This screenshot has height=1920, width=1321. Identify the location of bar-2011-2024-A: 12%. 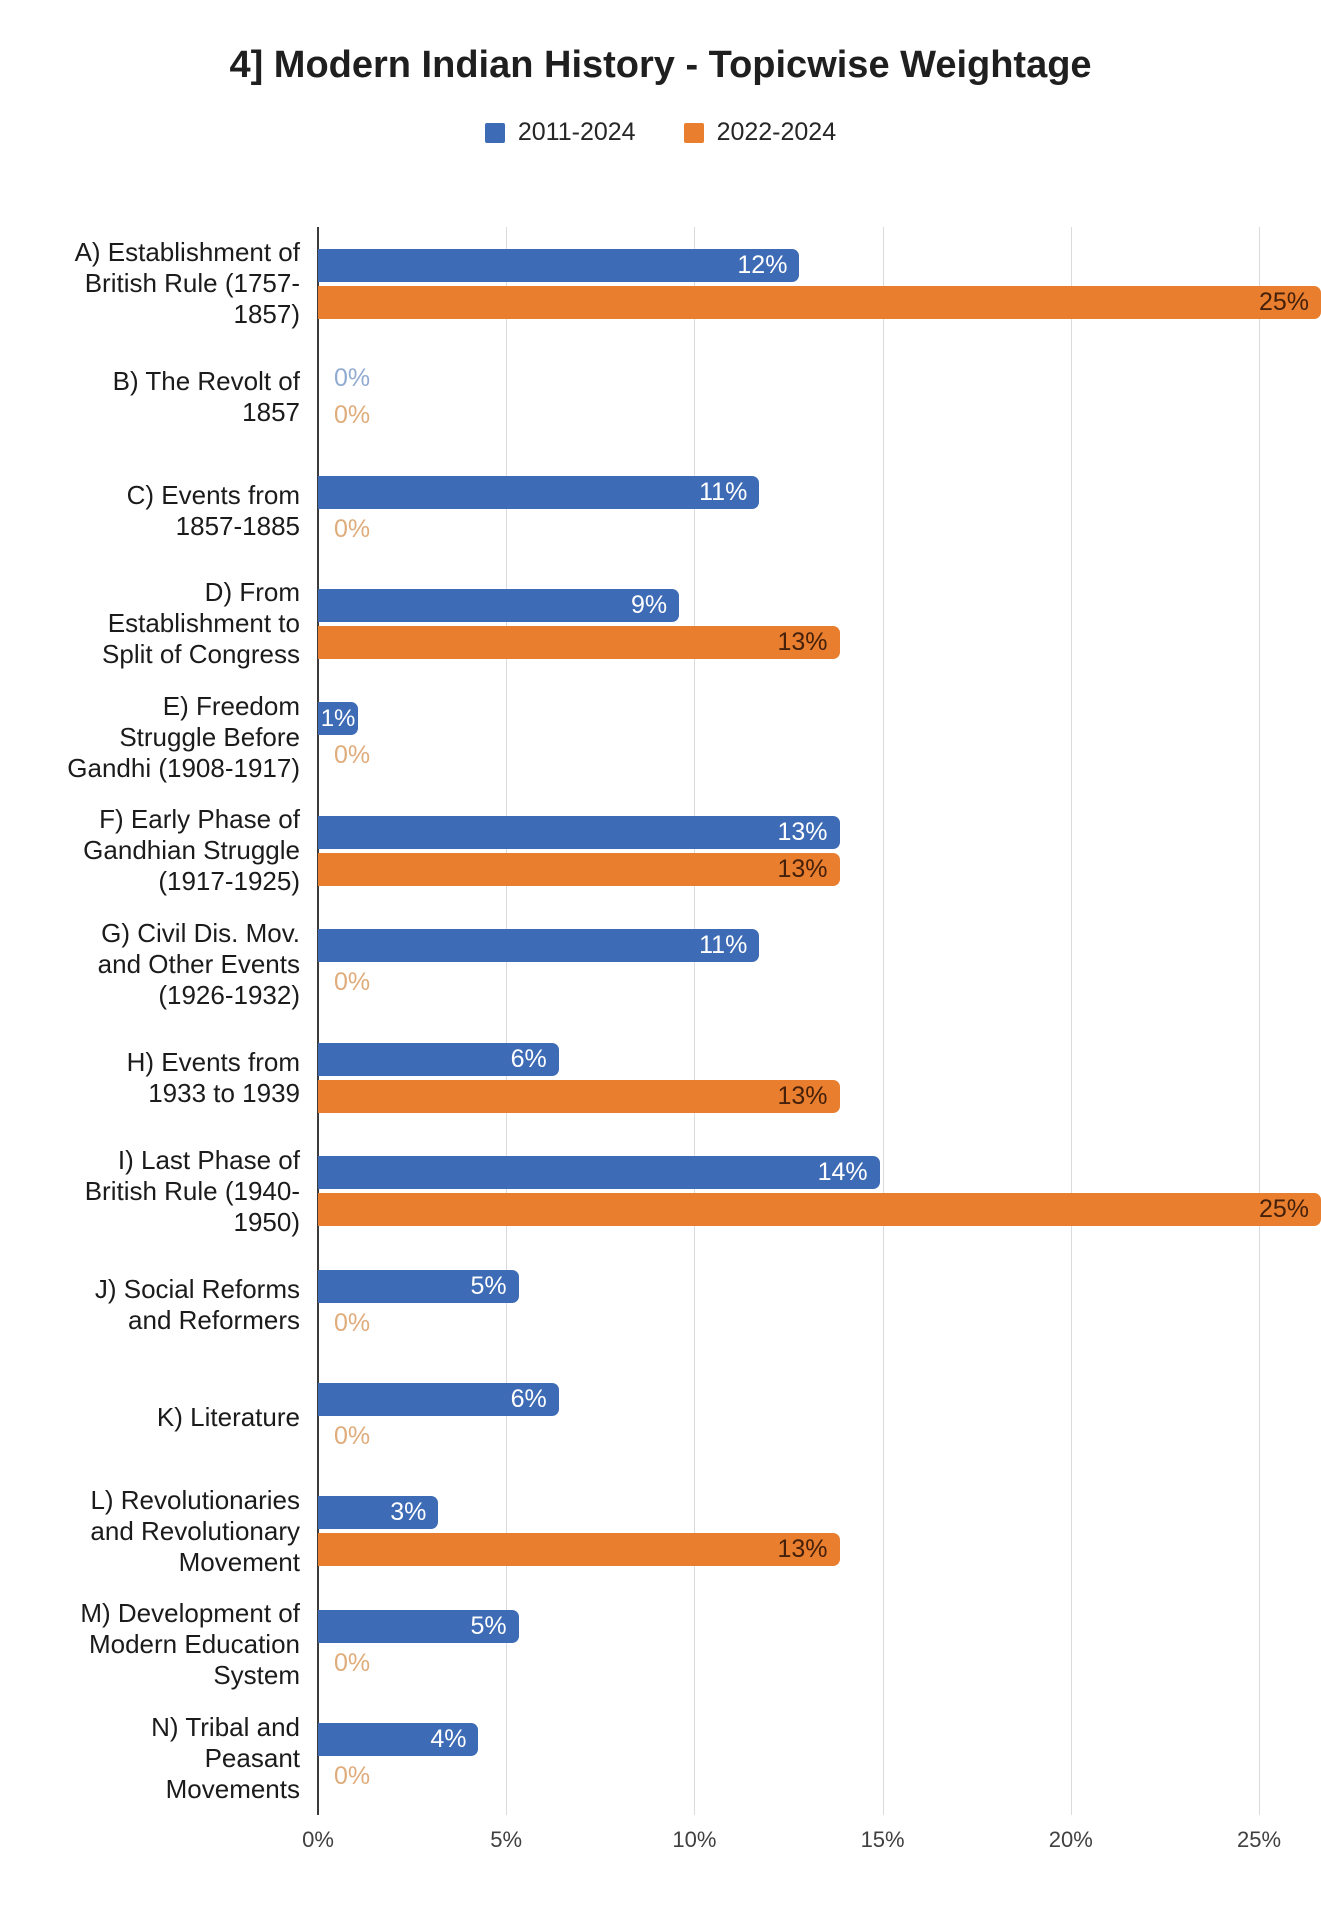
(559, 265).